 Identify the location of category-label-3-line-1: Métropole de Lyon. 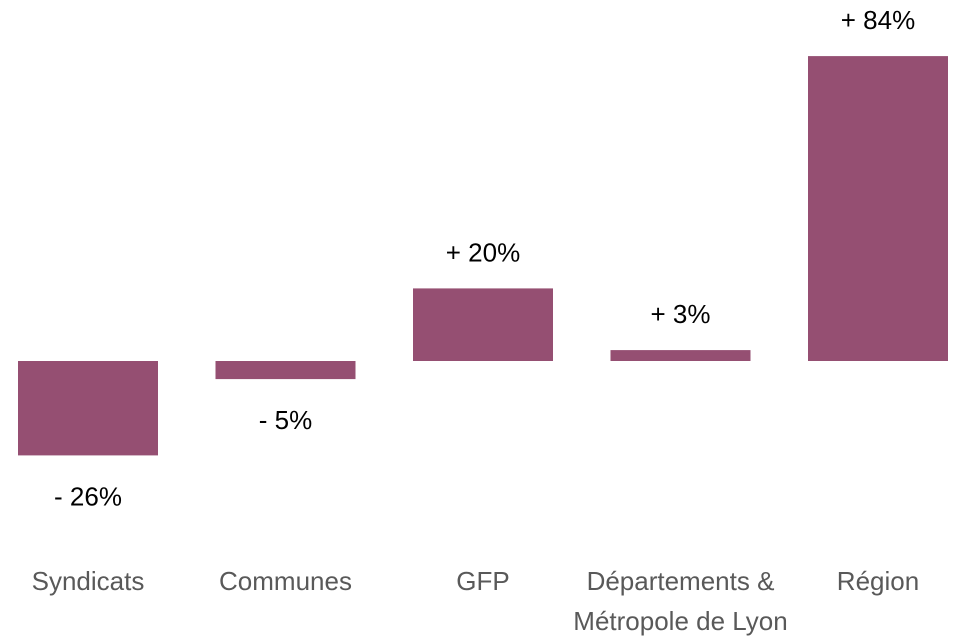
(680, 621).